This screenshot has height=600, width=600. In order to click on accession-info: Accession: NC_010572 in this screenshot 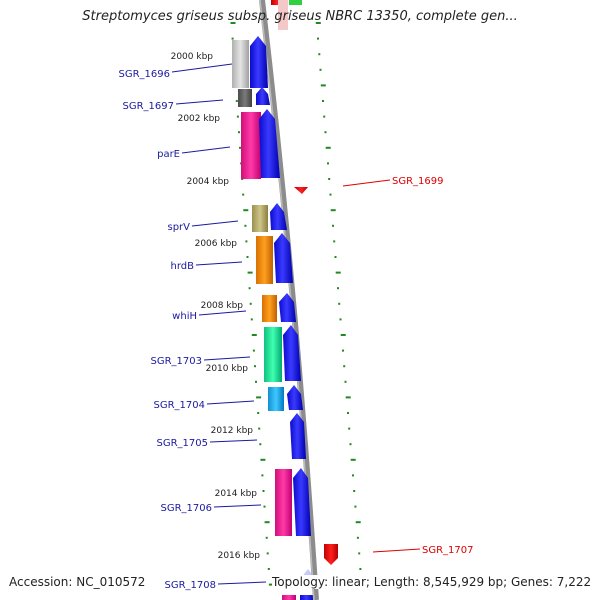, I will do `click(77, 582)`.